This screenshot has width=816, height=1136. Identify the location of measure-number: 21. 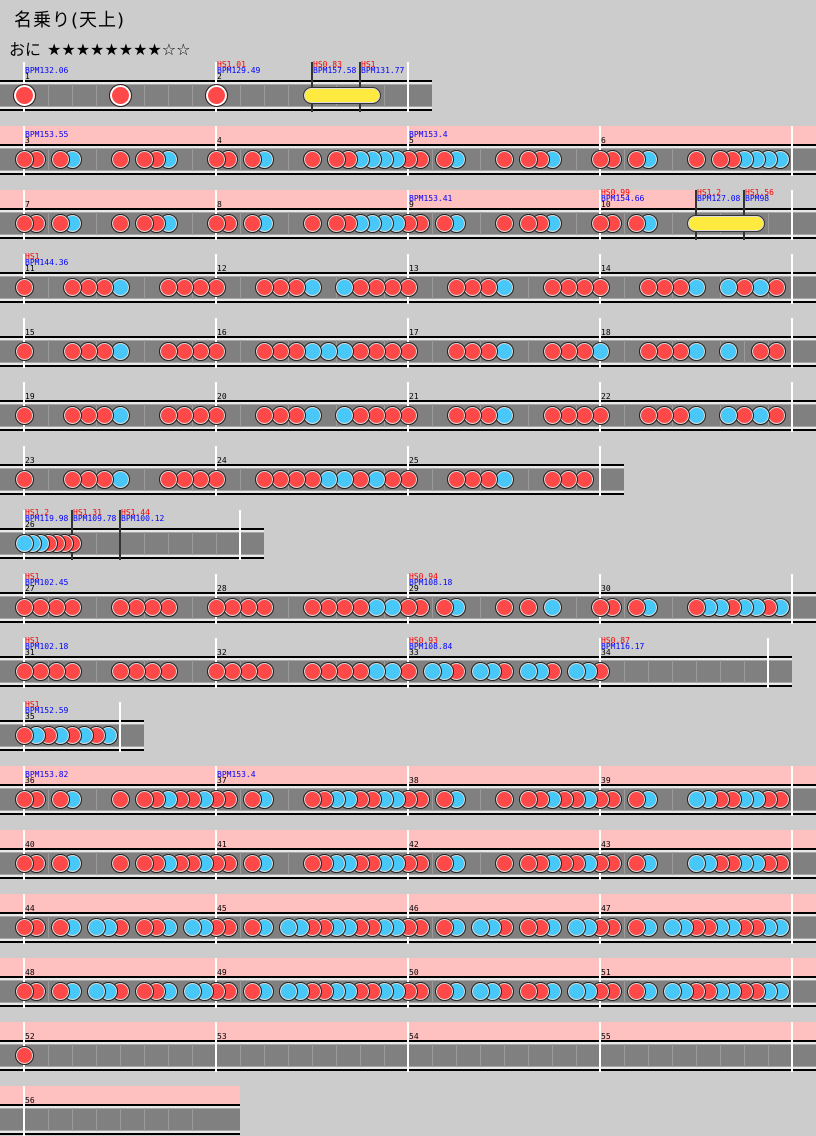
(414, 396).